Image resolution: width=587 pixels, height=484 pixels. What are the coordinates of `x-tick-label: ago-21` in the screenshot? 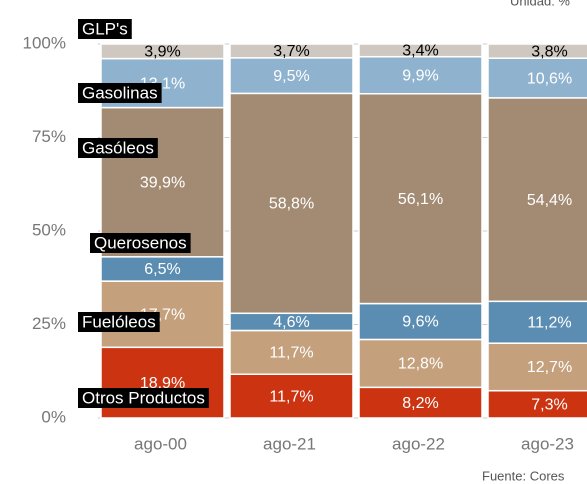 It's located at (289, 443).